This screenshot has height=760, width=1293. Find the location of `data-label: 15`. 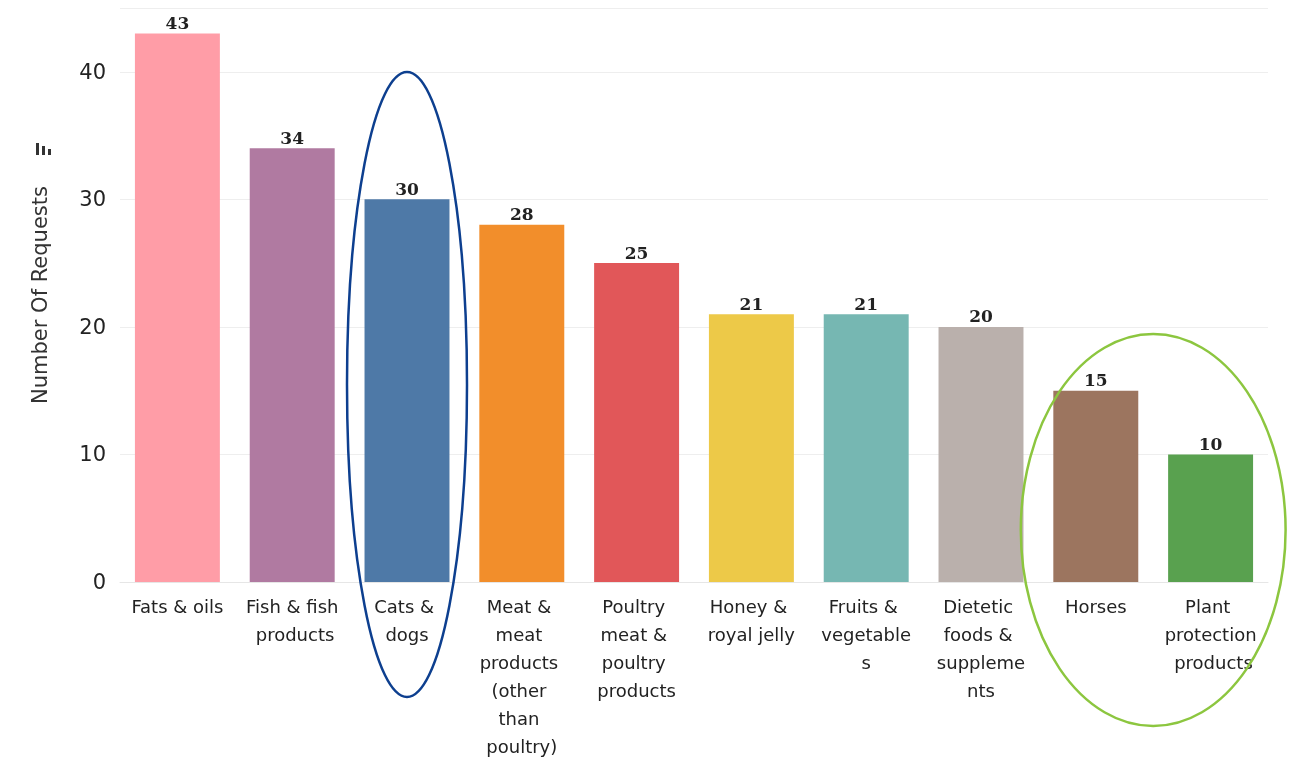

data-label: 15 is located at coordinates (1095, 380).